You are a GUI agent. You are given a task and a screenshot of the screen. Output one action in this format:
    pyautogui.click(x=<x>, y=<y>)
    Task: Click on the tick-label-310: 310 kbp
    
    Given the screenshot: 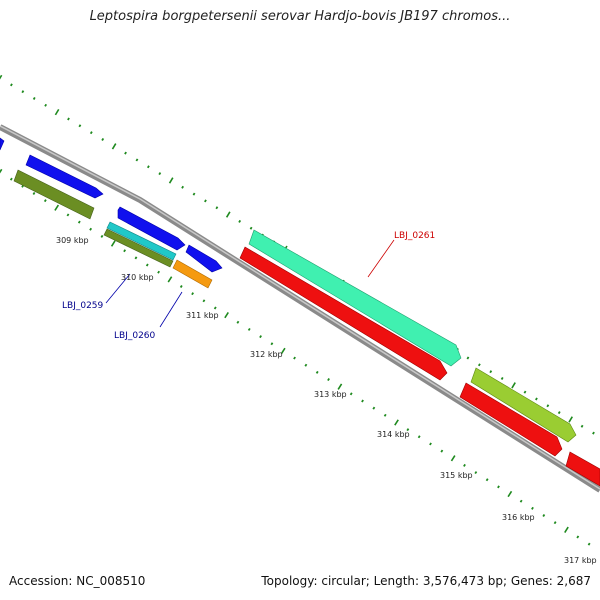 What is the action you would take?
    pyautogui.click(x=137, y=277)
    